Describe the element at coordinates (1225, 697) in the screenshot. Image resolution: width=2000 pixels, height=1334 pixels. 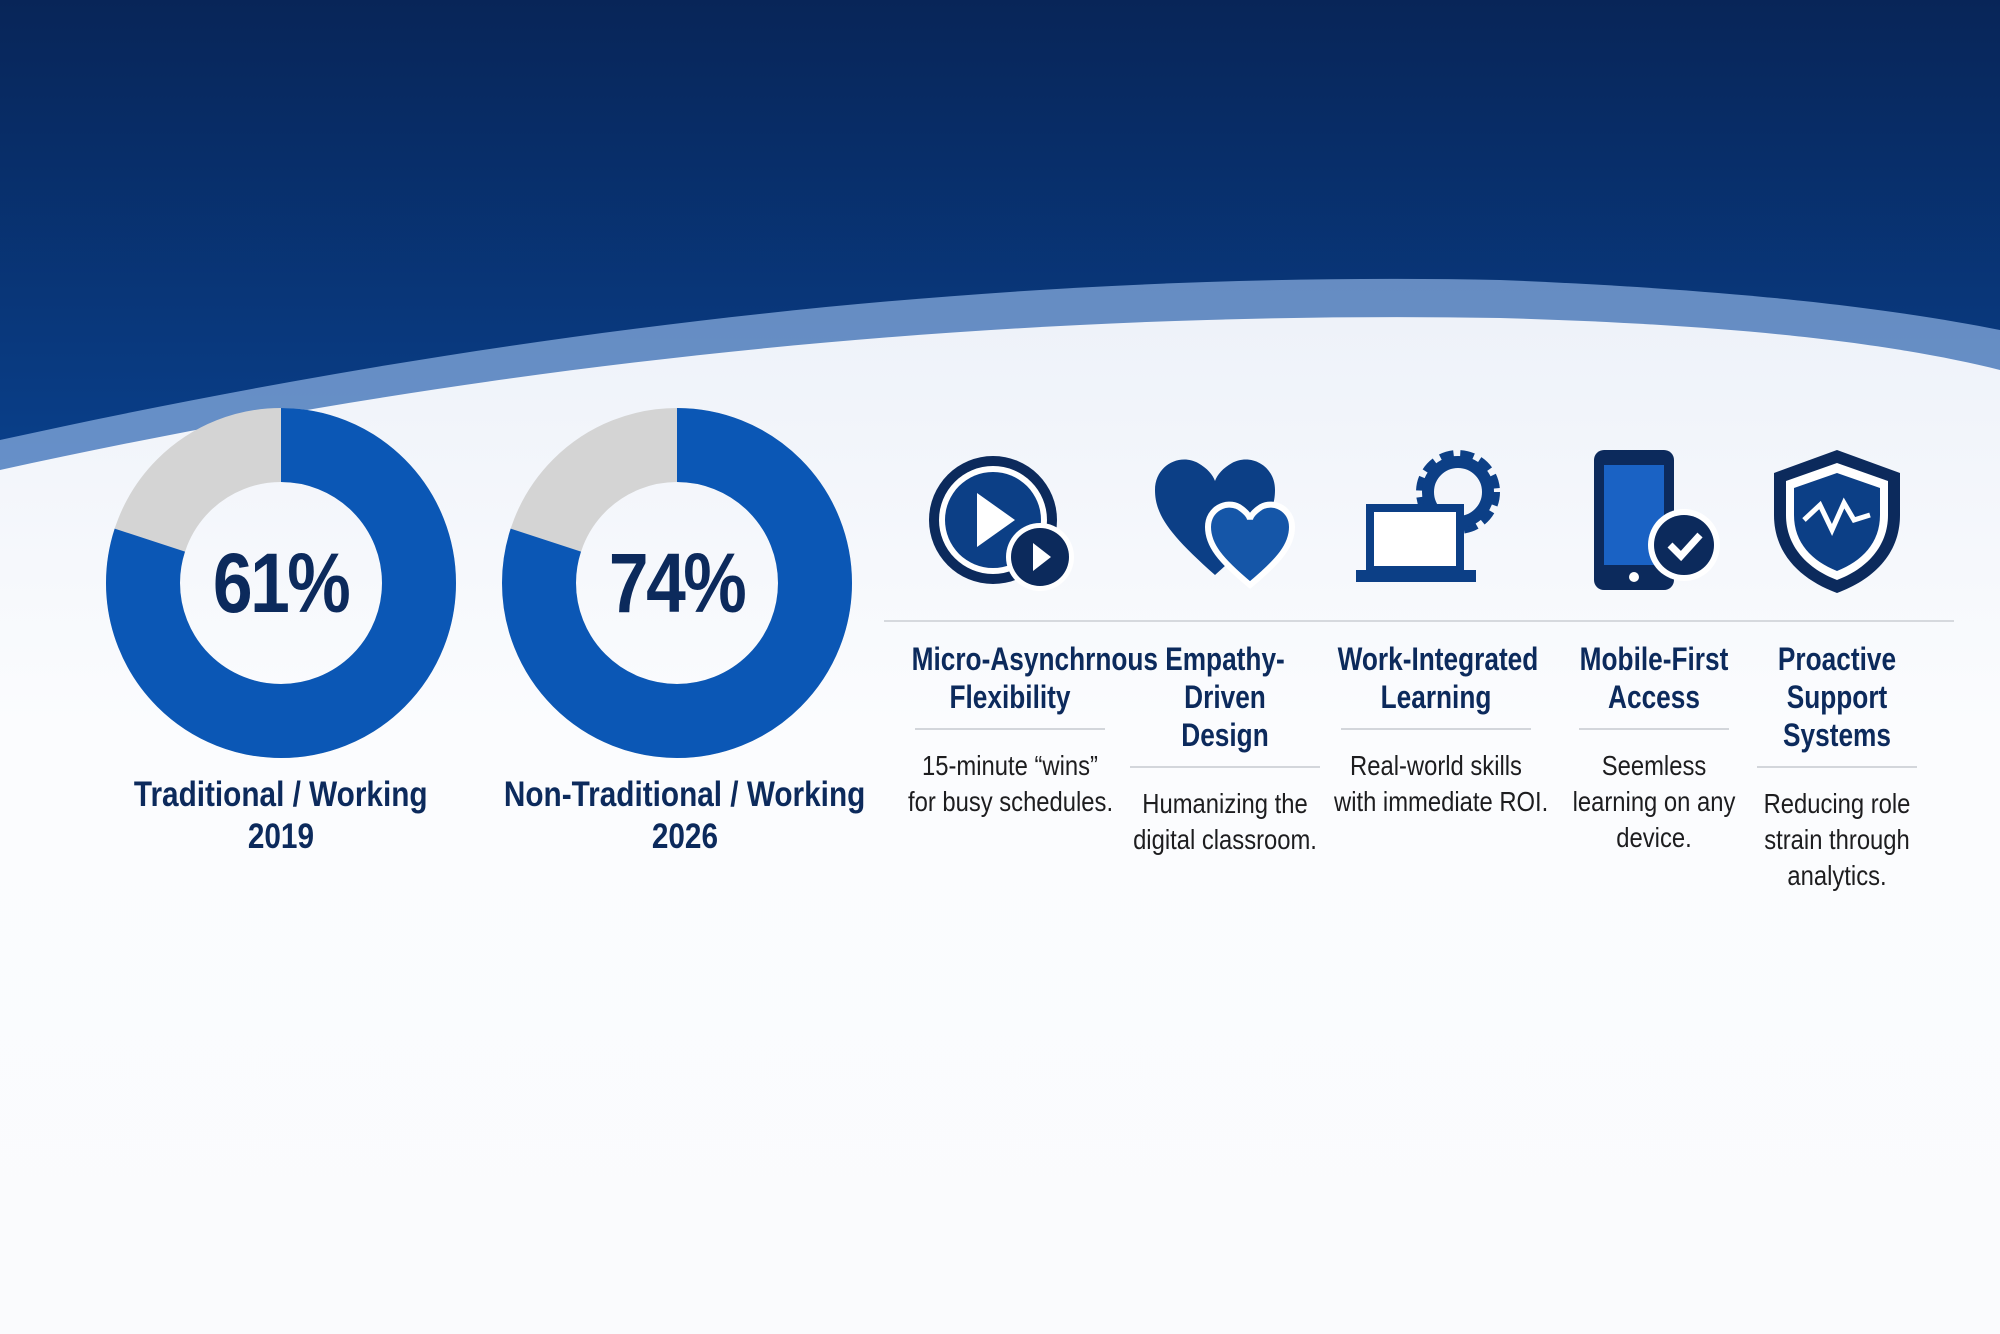
I see `feature-title: Empathy- Driven Design` at that location.